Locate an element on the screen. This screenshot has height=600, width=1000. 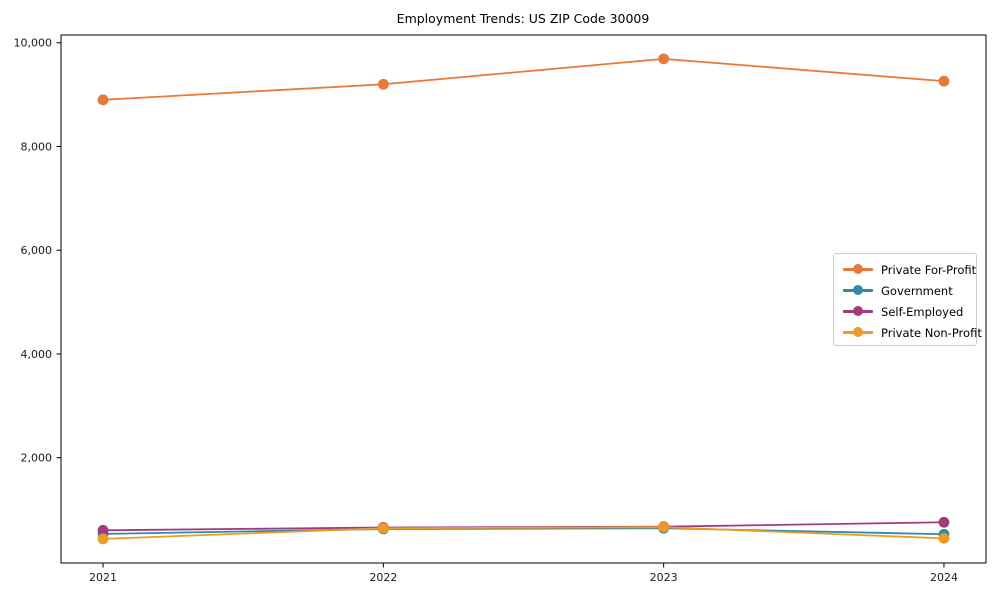
series-line-private-non-profit is located at coordinates (523, 533).